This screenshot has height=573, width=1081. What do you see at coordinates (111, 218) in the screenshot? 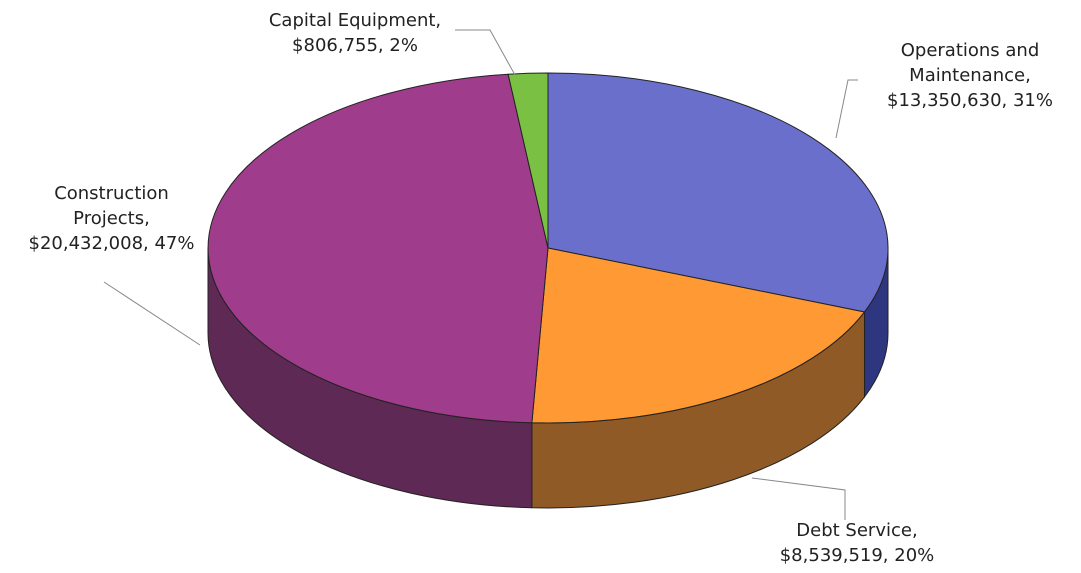
I see `slice-label: Construction Projects, $20,432,008, 47%` at bounding box center [111, 218].